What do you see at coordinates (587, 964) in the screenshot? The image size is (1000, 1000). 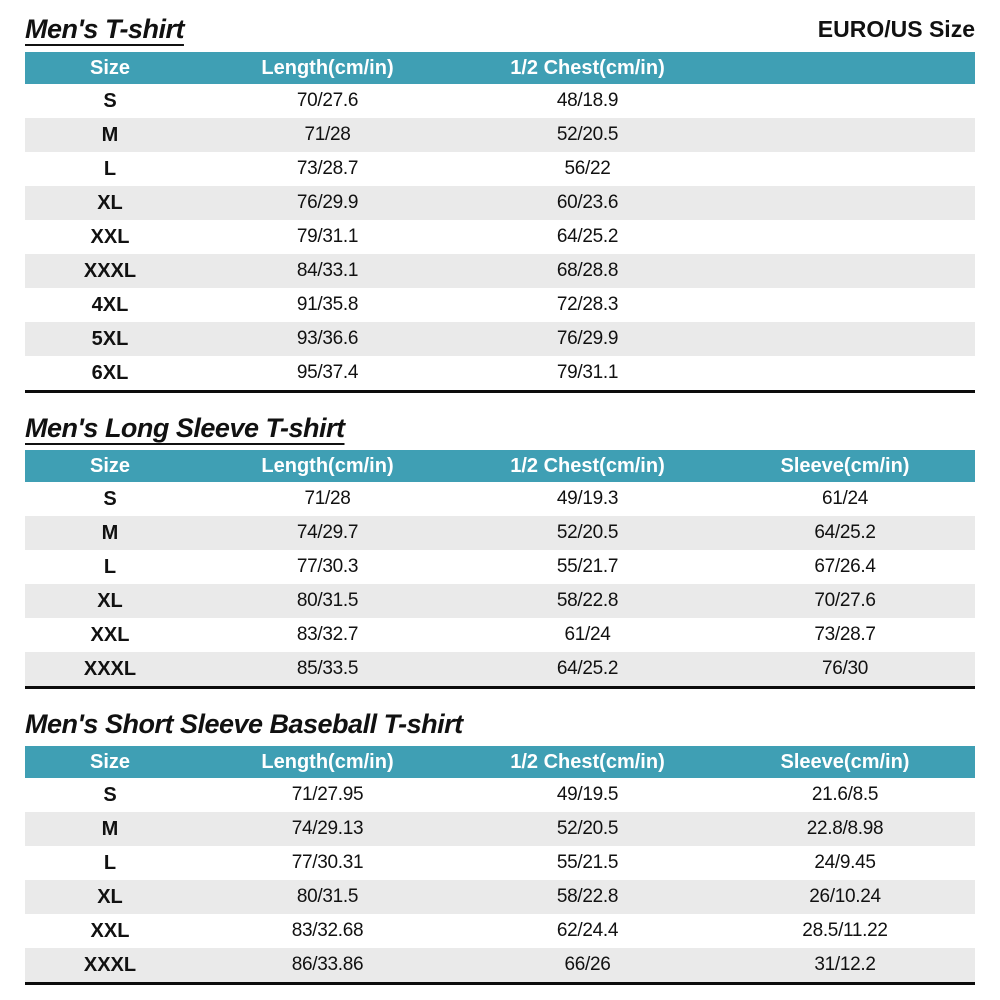 I see `chest-cell: 66/26` at bounding box center [587, 964].